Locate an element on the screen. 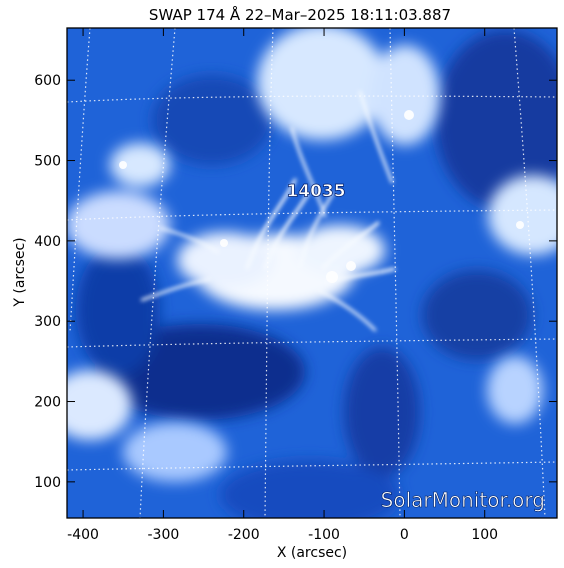 The height and width of the screenshot is (568, 564). x-tick-label: -100 is located at coordinates (324, 535).